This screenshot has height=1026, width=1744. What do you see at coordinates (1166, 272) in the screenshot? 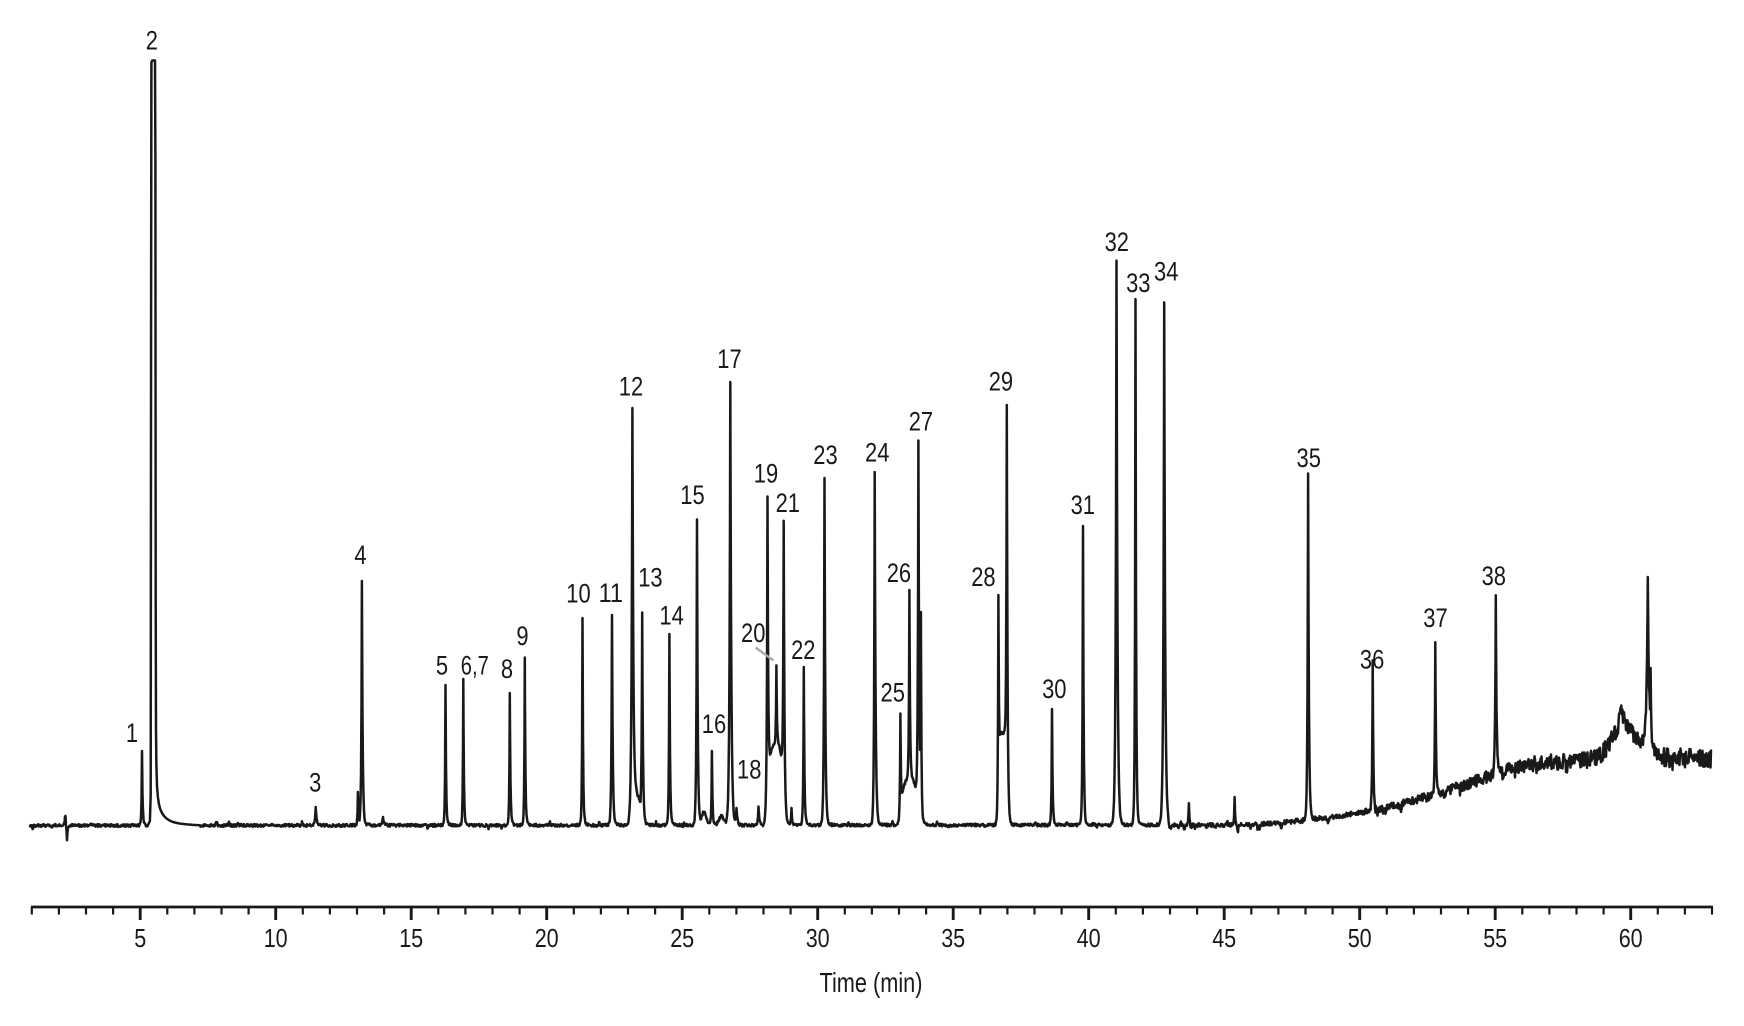
I see `svg-text: 34` at bounding box center [1166, 272].